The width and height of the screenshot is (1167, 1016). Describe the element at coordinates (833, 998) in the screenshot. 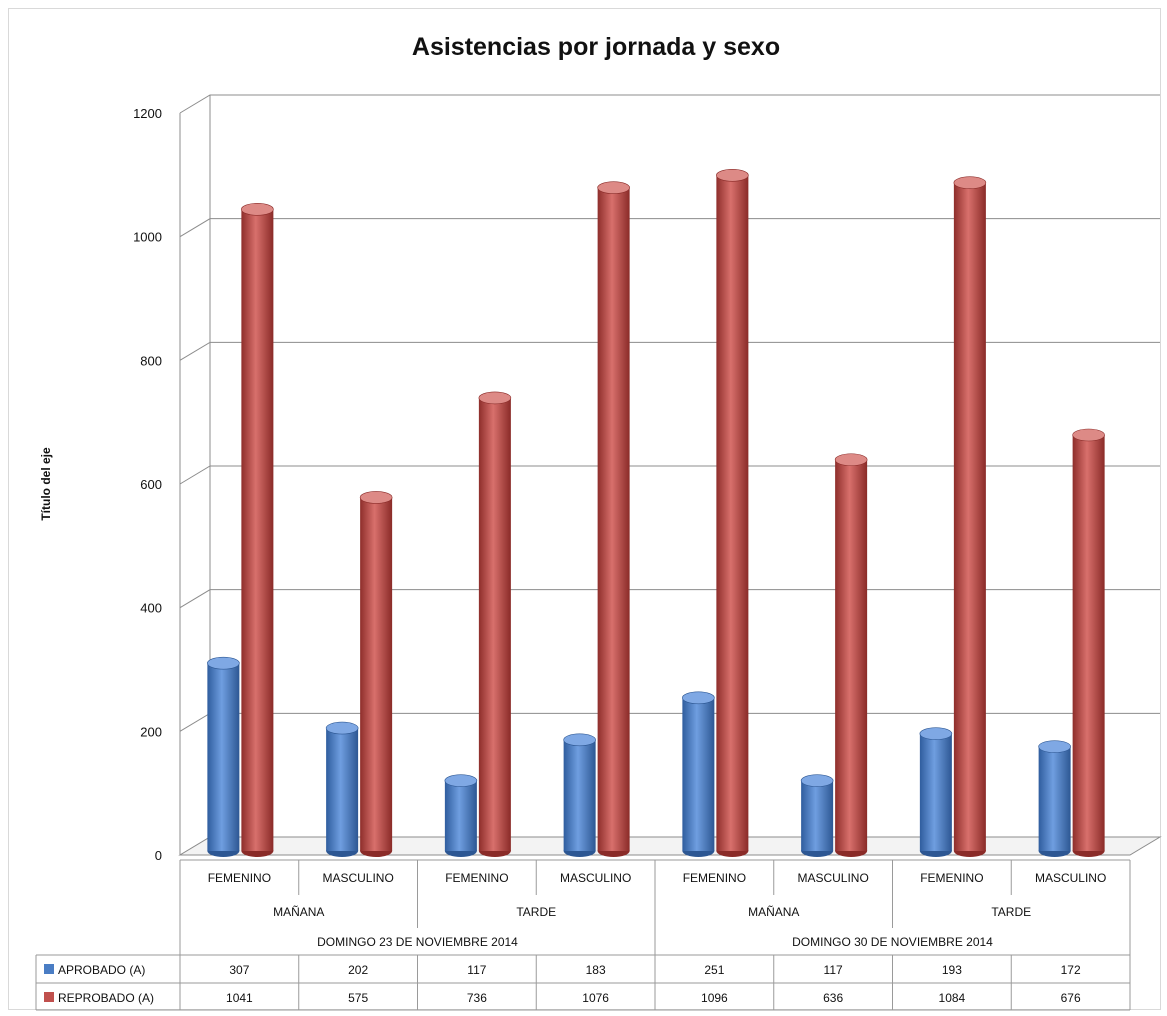

I see `data-label: 636` at that location.